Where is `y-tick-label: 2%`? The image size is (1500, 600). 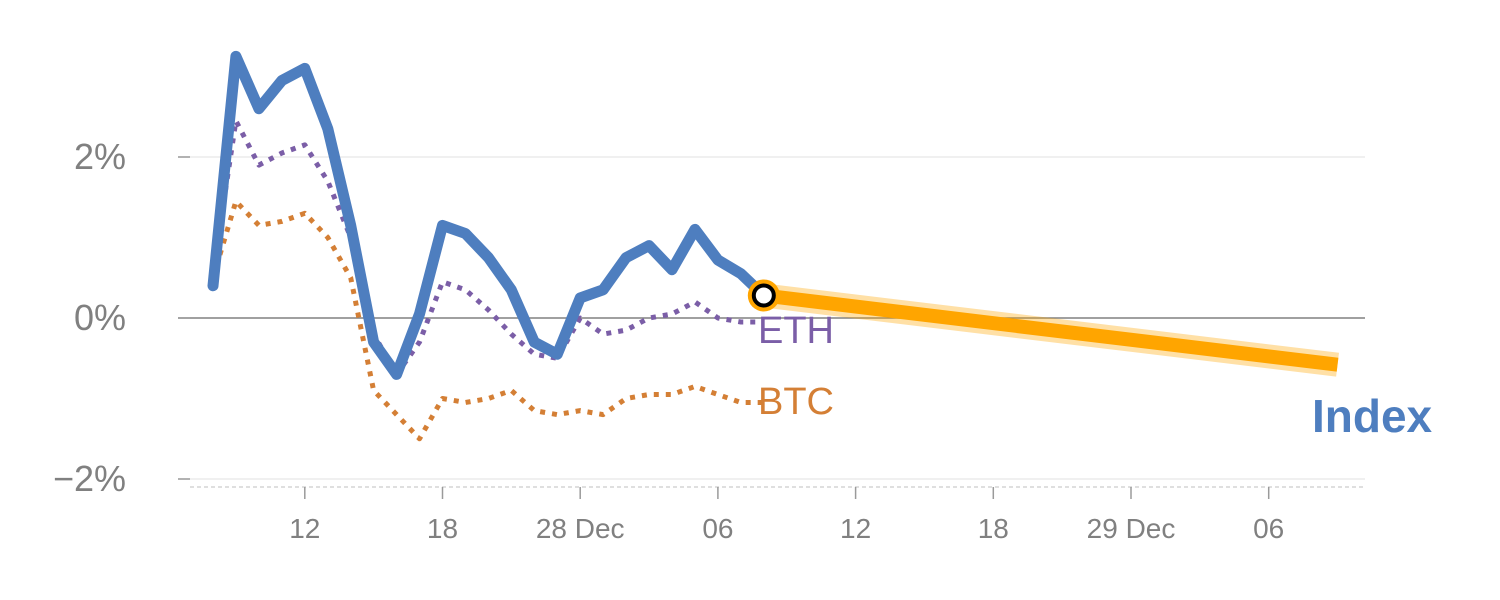 y-tick-label: 2% is located at coordinates (100, 156).